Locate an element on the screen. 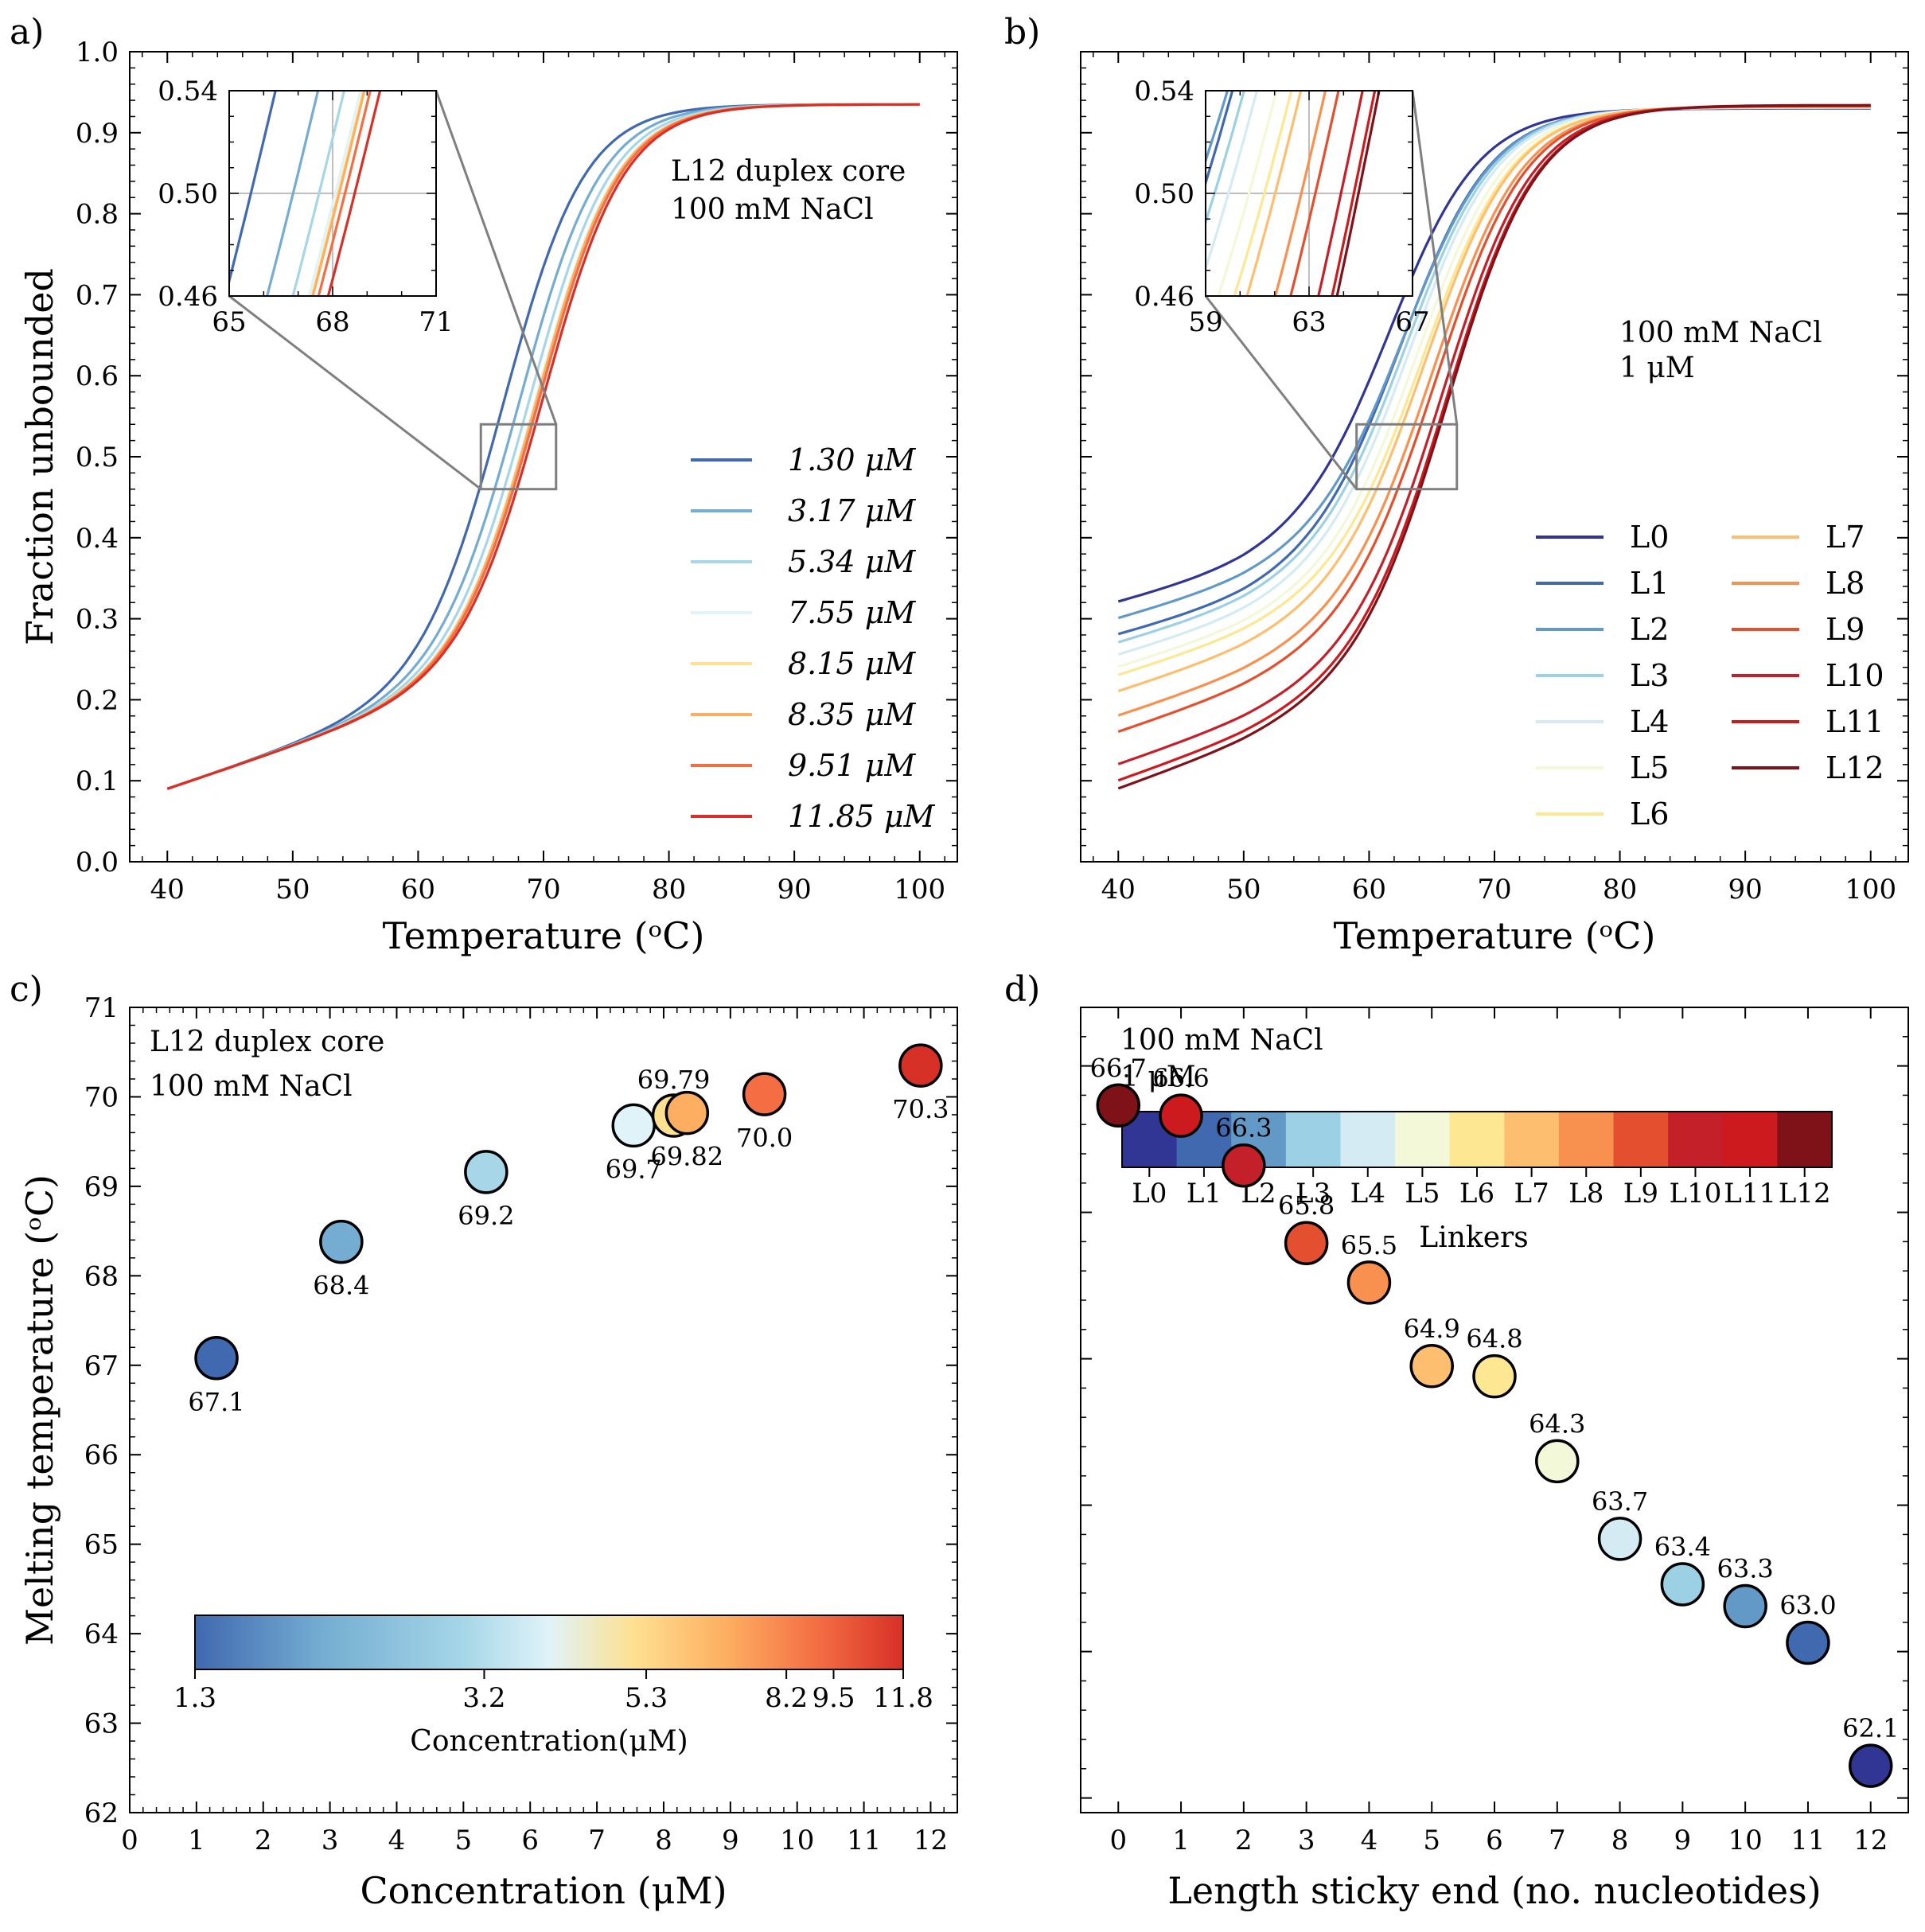 Image resolution: width=1925 pixels, height=1932 pixels. panel-c-xtick-label: 1 is located at coordinates (196, 1840).